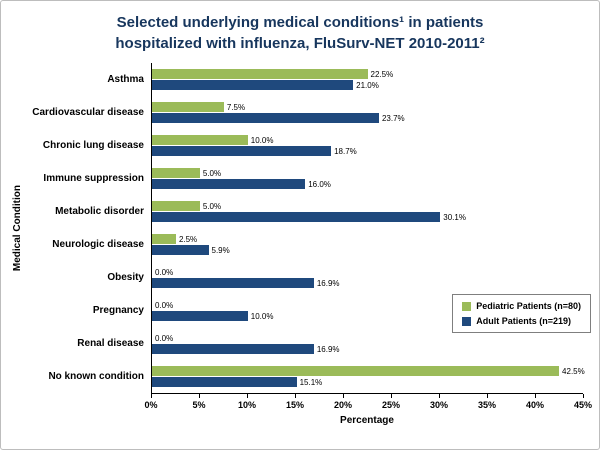 The height and width of the screenshot is (450, 600). Describe the element at coordinates (99, 211) in the screenshot. I see `category-label: Metabolic disorder` at that location.